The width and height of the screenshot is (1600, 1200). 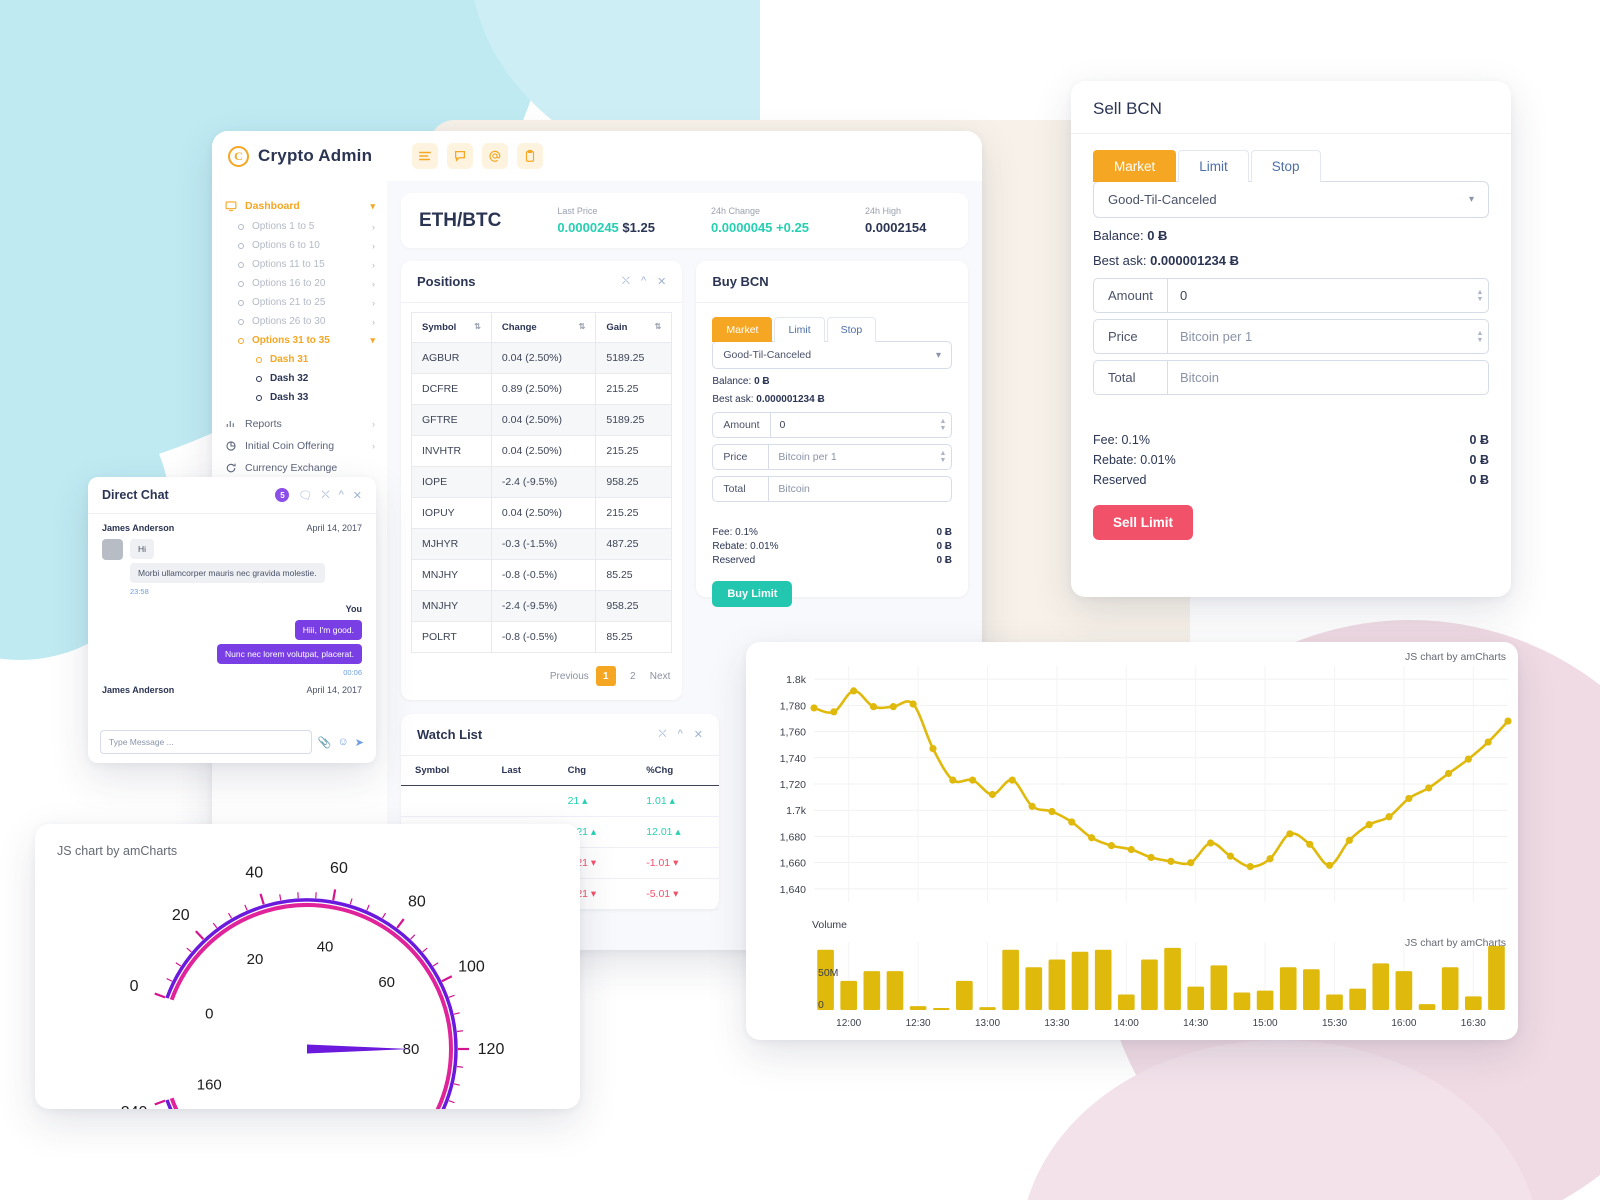 I want to click on pager-page-2: 2, so click(x=633, y=676).